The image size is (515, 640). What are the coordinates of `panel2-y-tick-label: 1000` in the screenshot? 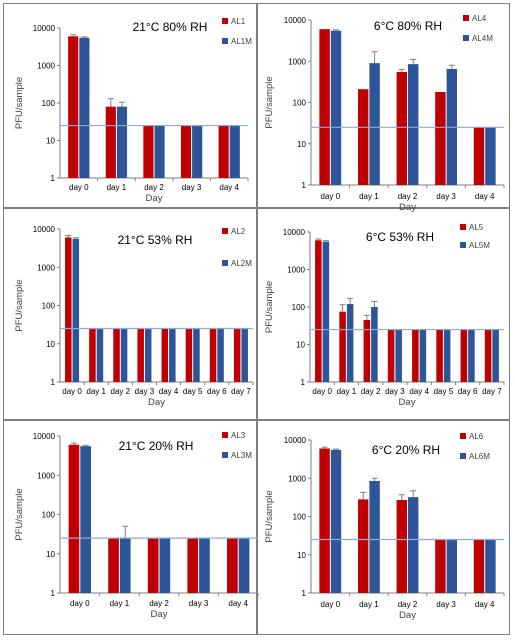 It's located at (297, 61).